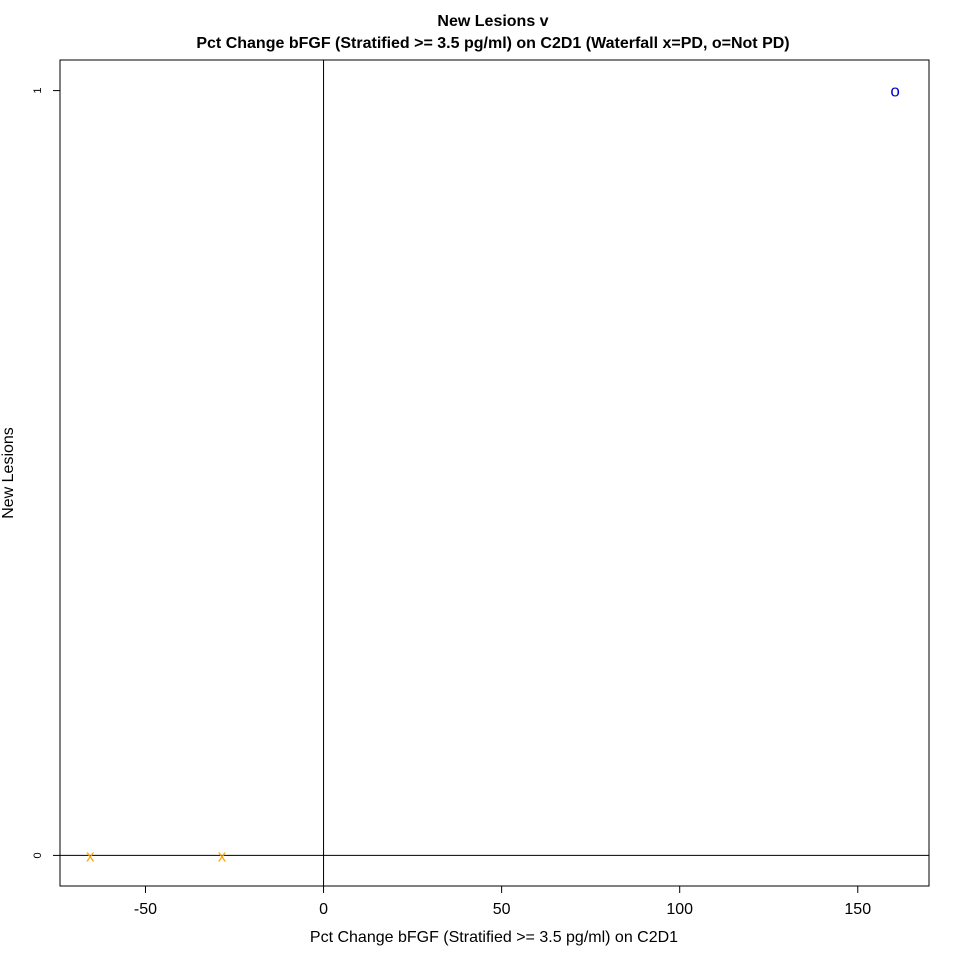  Describe the element at coordinates (857, 909) in the screenshot. I see `x-tick-label: 150` at that location.